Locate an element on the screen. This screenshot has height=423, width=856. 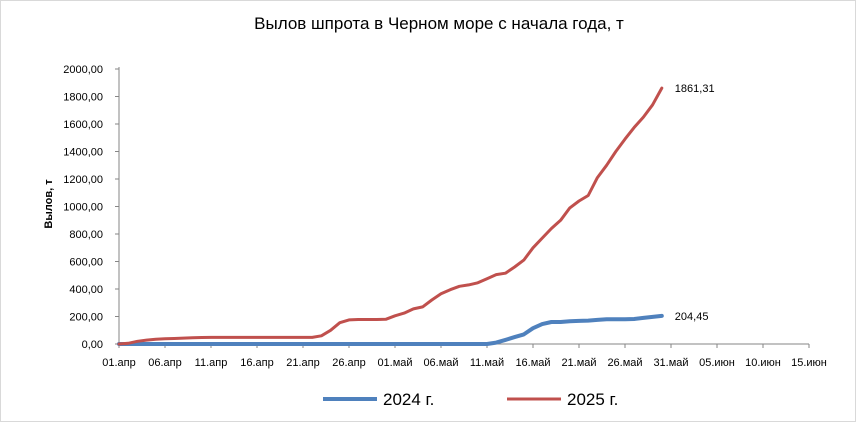
x-tick-label: 06.май is located at coordinates (440, 363).